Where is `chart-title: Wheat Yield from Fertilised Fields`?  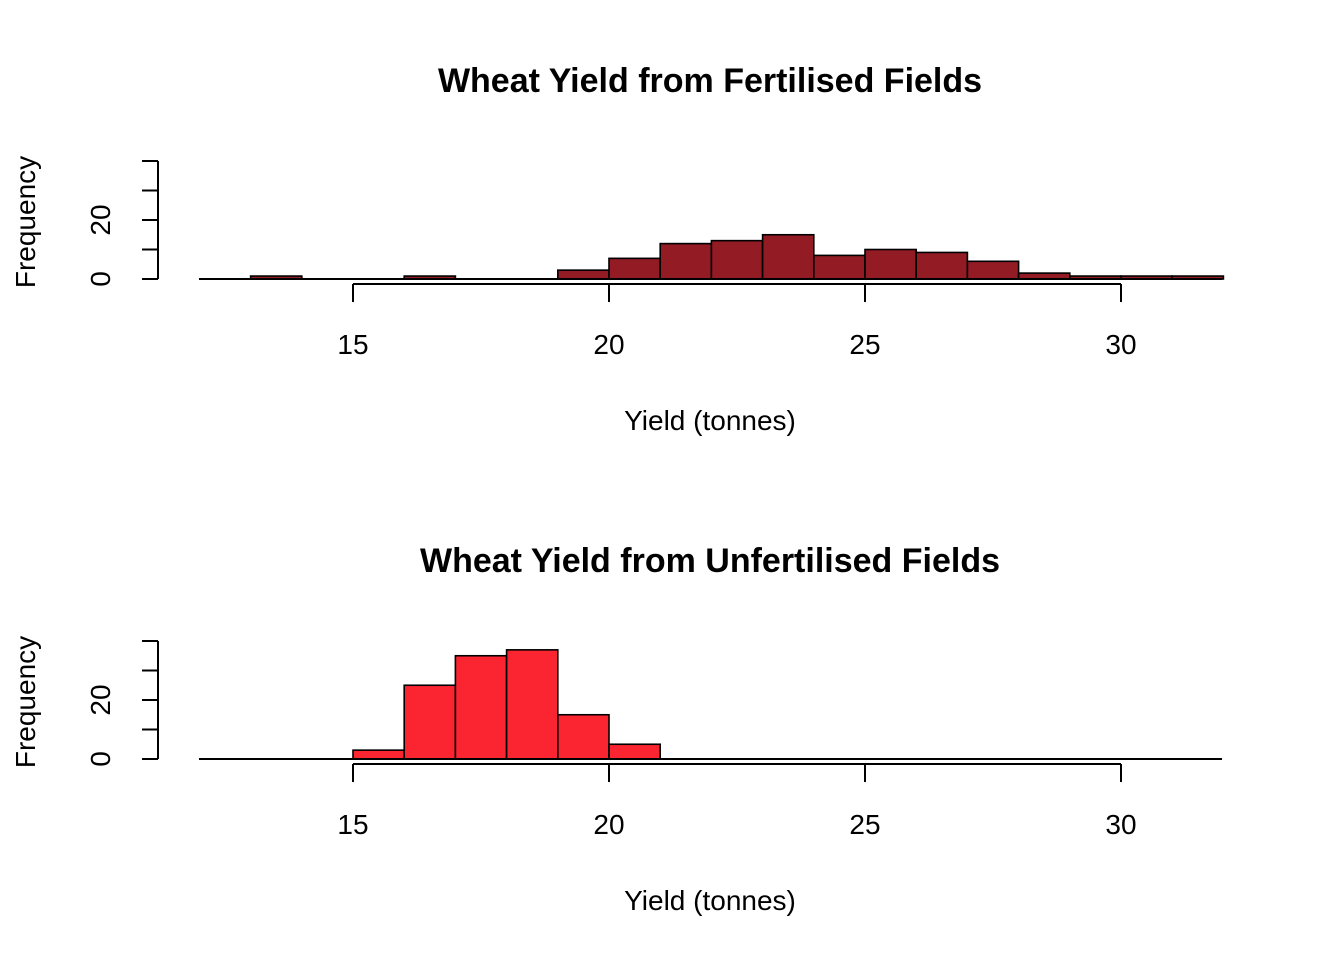
chart-title: Wheat Yield from Fertilised Fields is located at coordinates (710, 81).